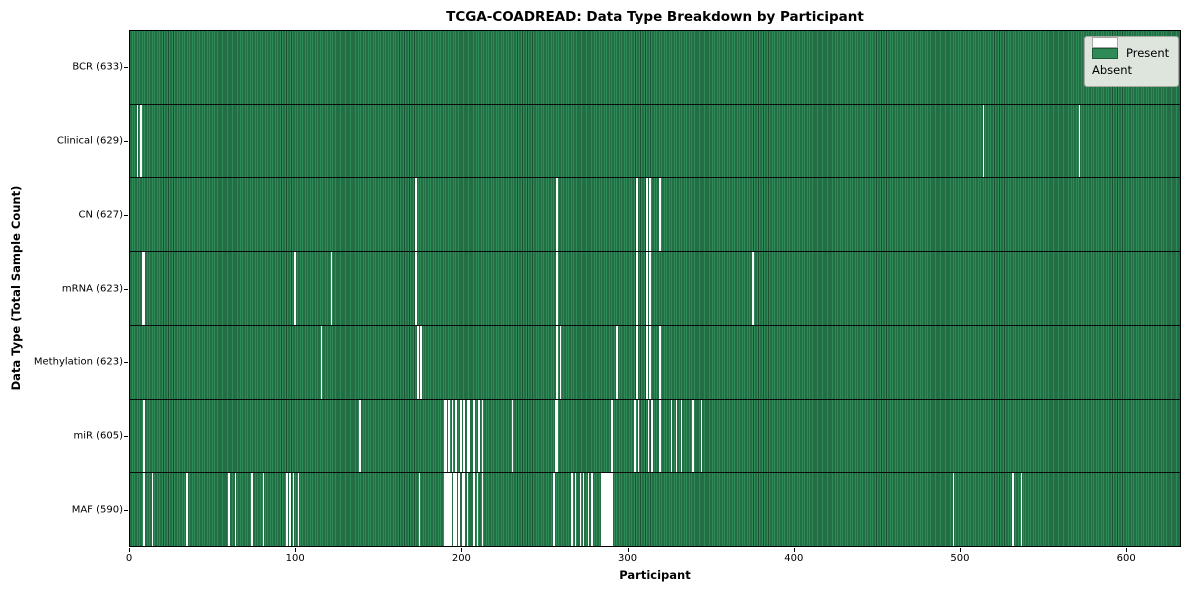 The image size is (1200, 600). I want to click on legend-present-label: Present, so click(1148, 53).